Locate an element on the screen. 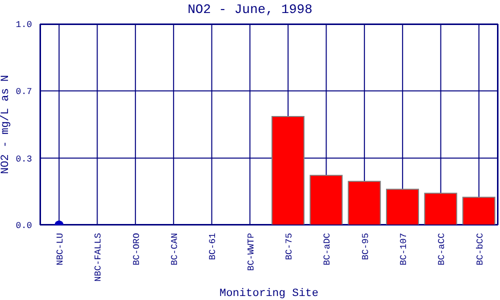  y-tick-label: 0.7 is located at coordinates (24, 92).